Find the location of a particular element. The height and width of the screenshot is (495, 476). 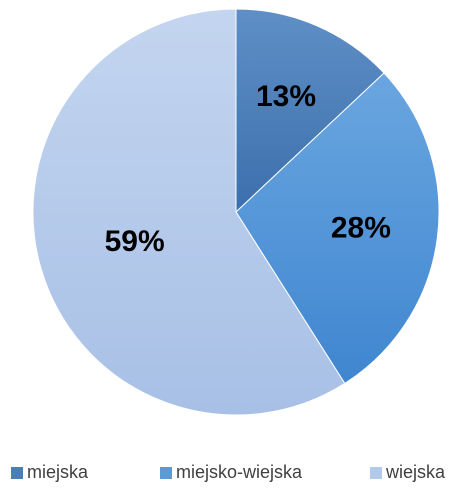

legend-swatch-wiejska is located at coordinates (376, 472).